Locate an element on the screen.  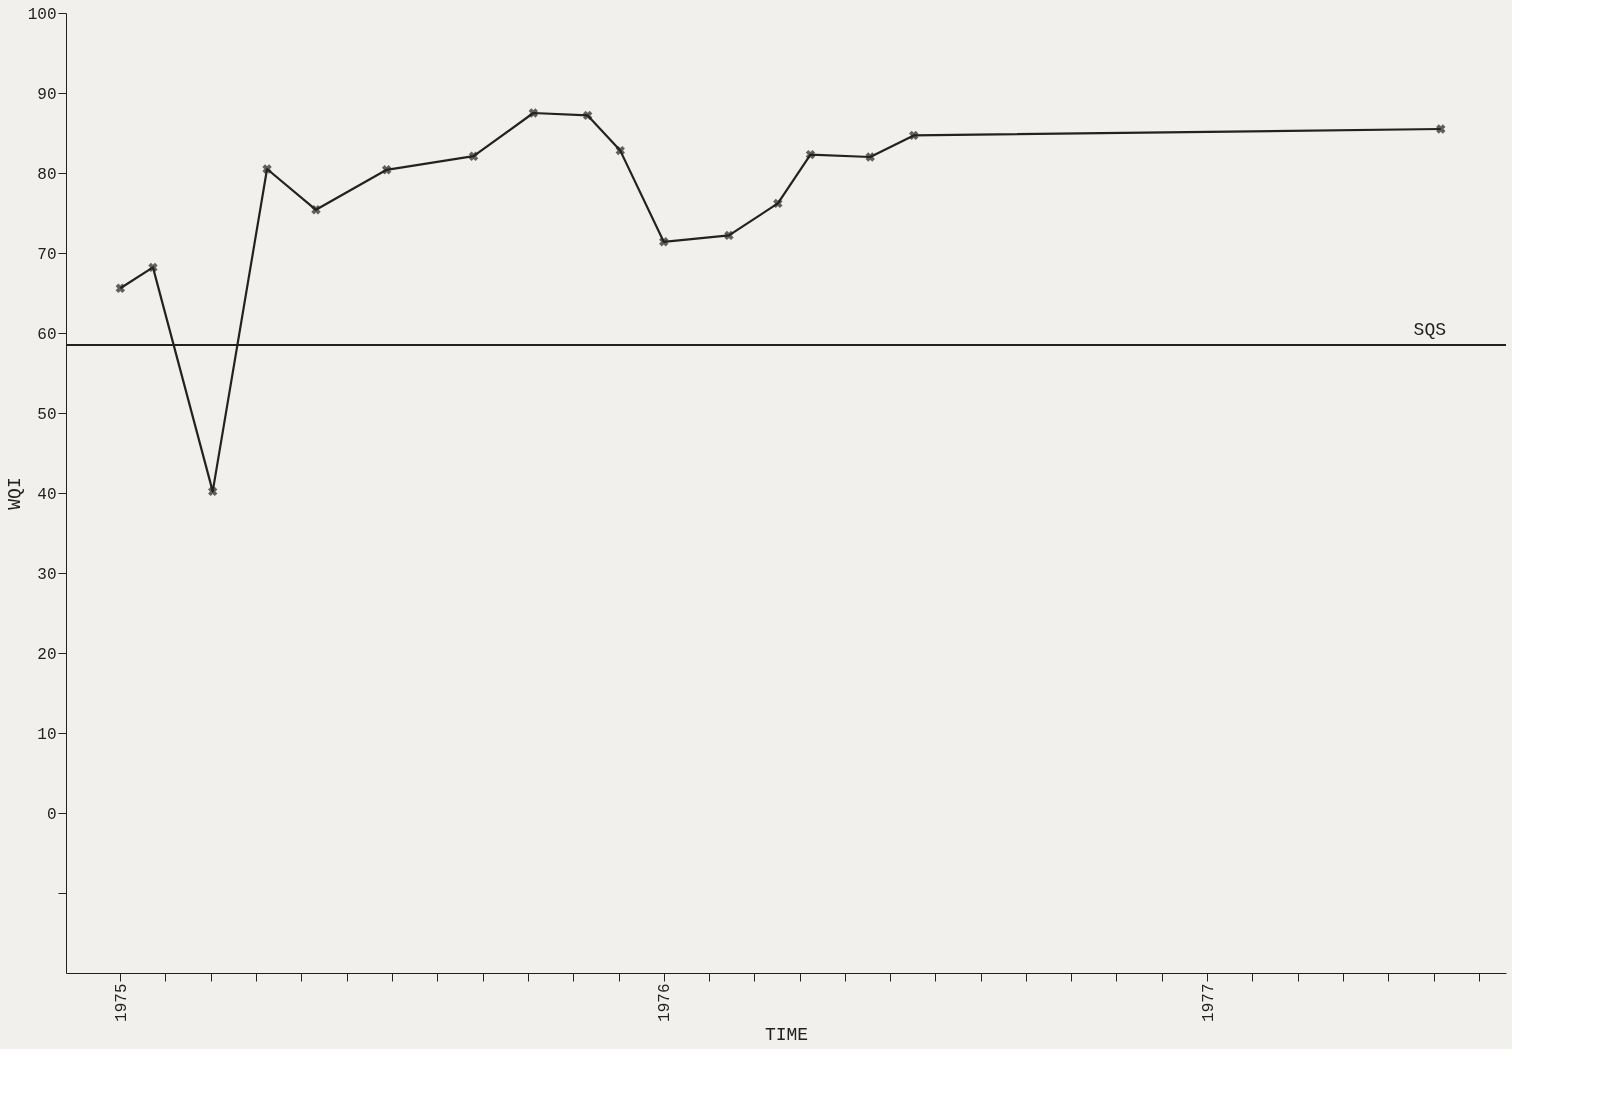
y-tick-label: 40 is located at coordinates (47, 494).